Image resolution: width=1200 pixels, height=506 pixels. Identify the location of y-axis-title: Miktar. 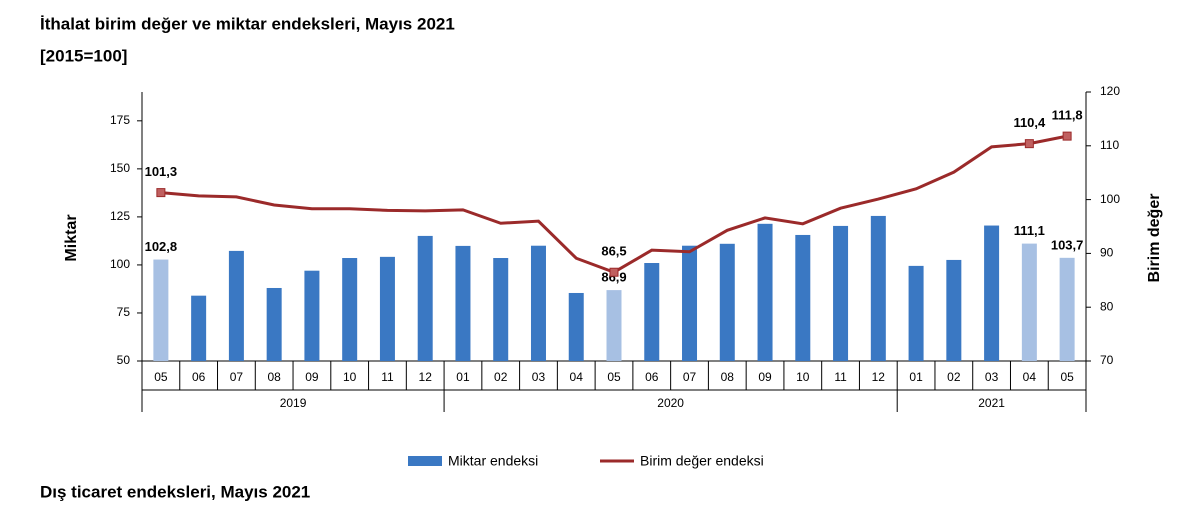
(71, 237).